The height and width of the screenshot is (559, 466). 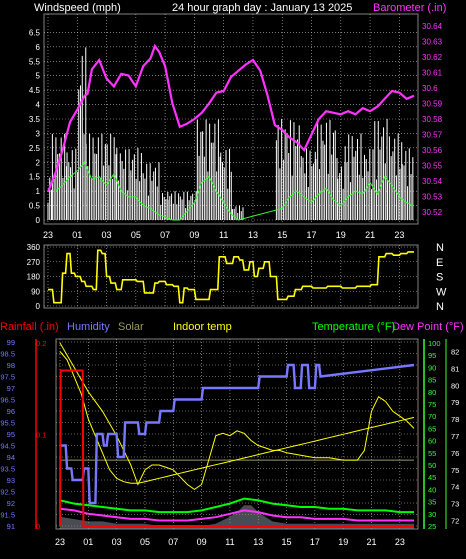 What do you see at coordinates (11, 526) in the screenshot?
I see `humidity-tick-label: 91` at bounding box center [11, 526].